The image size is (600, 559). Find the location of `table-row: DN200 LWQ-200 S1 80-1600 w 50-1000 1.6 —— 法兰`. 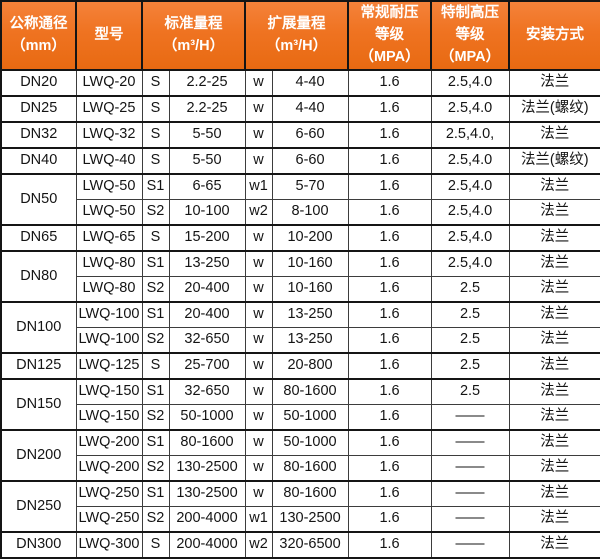

table-row: DN200 LWQ-200 S1 80-1600 w 50-1000 1.6 —— 法兰 is located at coordinates (300, 455).